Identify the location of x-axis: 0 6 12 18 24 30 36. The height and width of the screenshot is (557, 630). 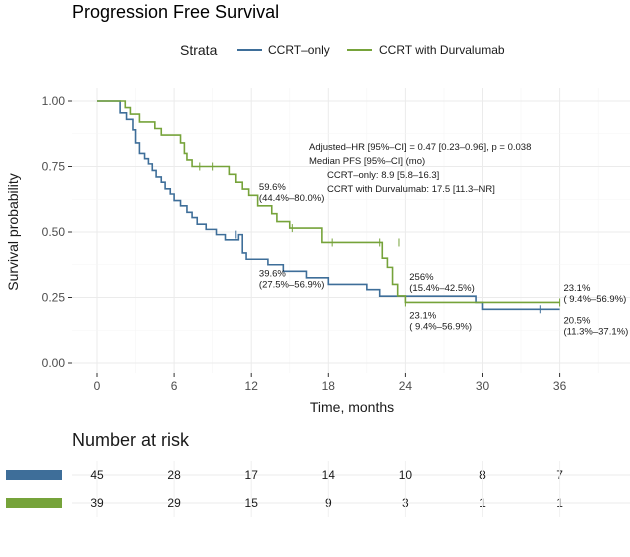
(330, 383).